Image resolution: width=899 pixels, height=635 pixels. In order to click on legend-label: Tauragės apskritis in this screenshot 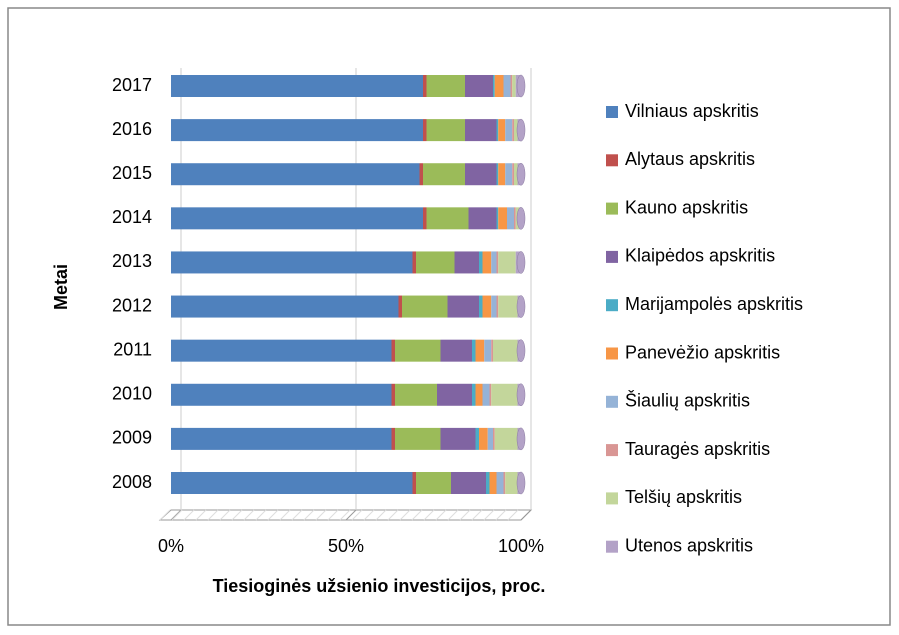, I will do `click(697, 449)`.